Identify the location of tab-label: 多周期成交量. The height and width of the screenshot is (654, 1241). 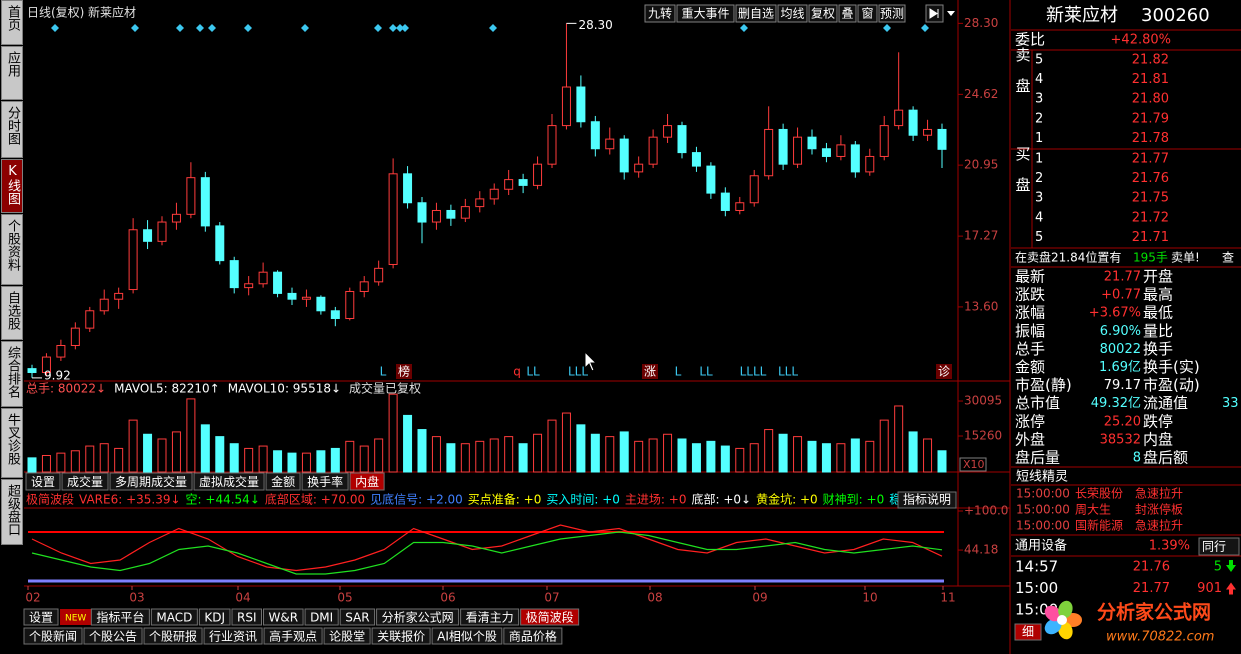
(151, 481).